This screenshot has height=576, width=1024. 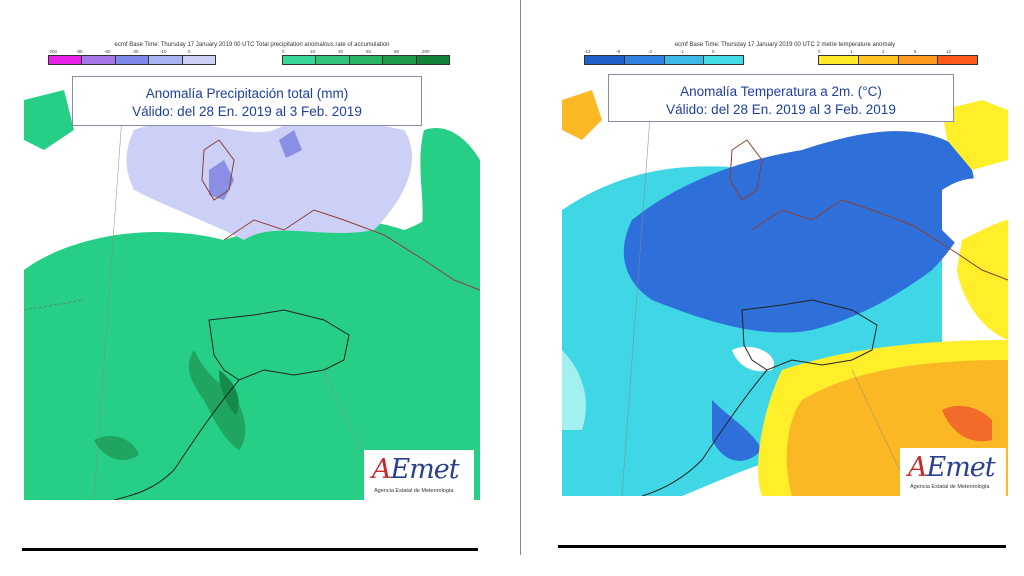 I want to click on colorbar-tick-label: -30, so click(x=135, y=51).